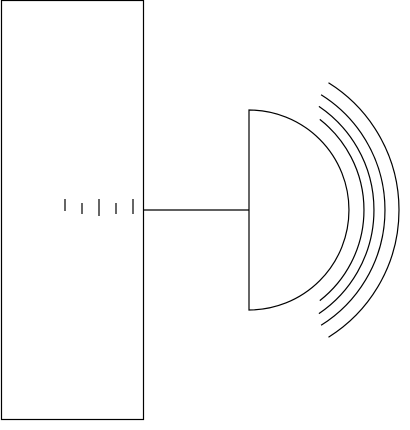 The image size is (410, 430). What do you see at coordinates (299, 210) in the screenshot?
I see `semicircular-dome` at bounding box center [299, 210].